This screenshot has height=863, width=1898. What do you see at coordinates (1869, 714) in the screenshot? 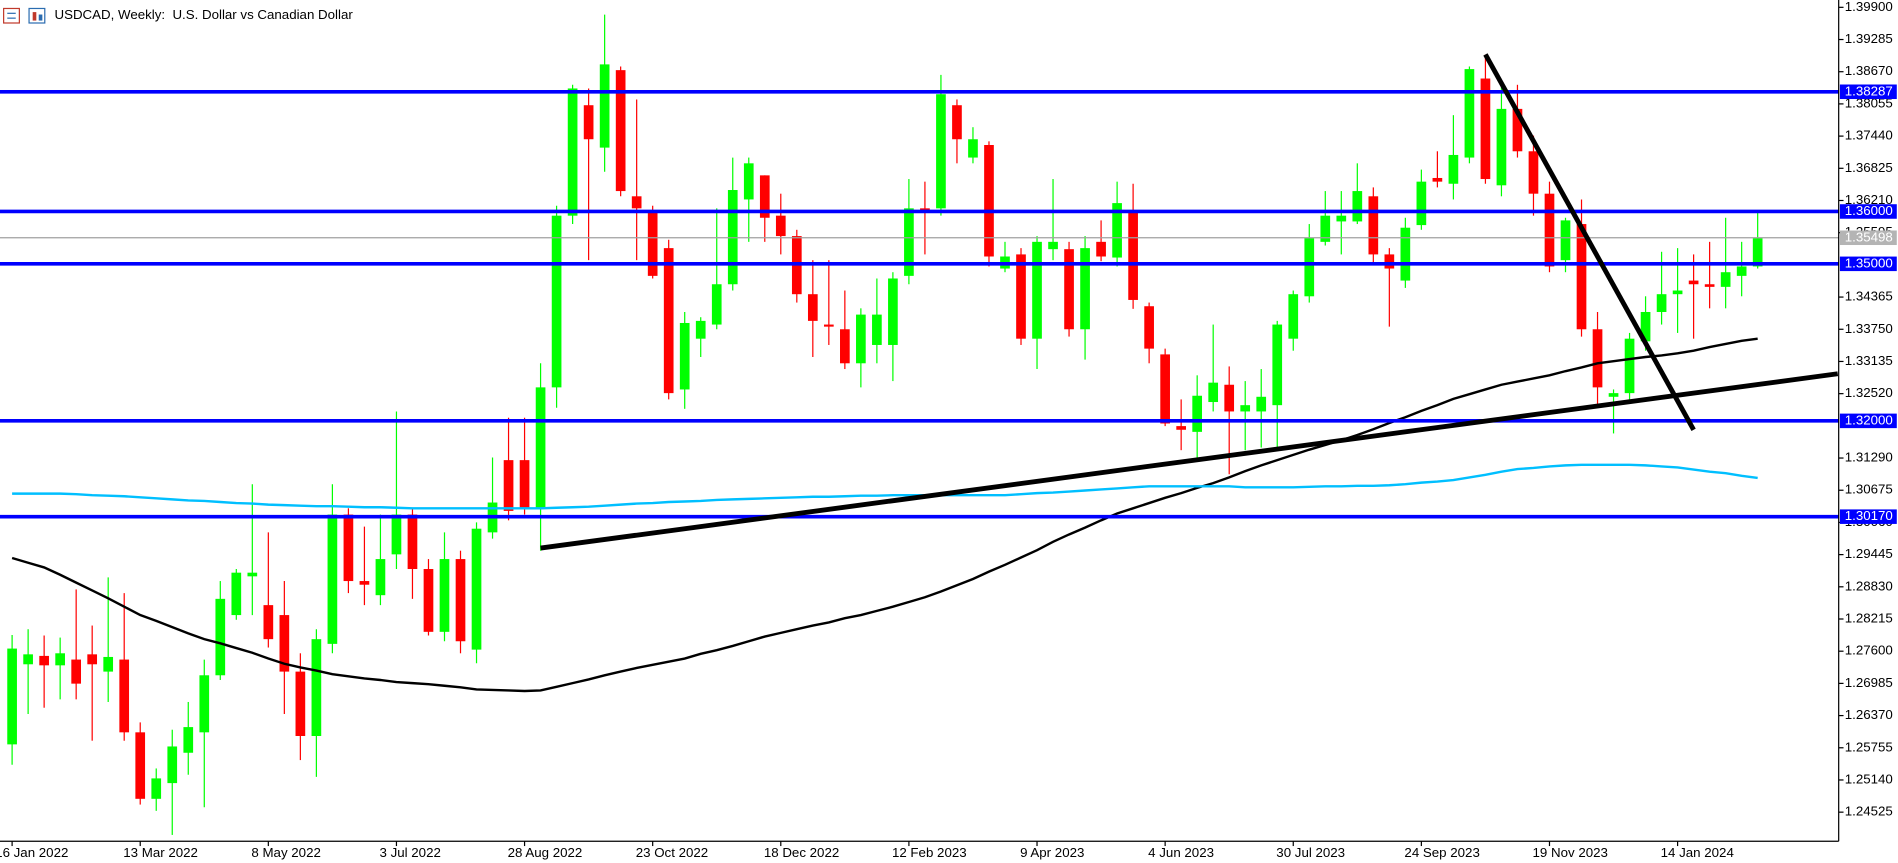
I see `y-tick-label: 1.26370` at bounding box center [1869, 714].